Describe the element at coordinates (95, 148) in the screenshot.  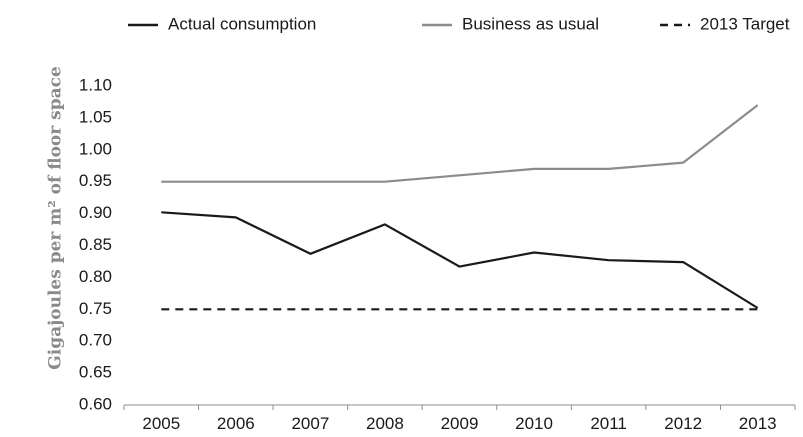
I see `y-tick-label: 1.00` at that location.